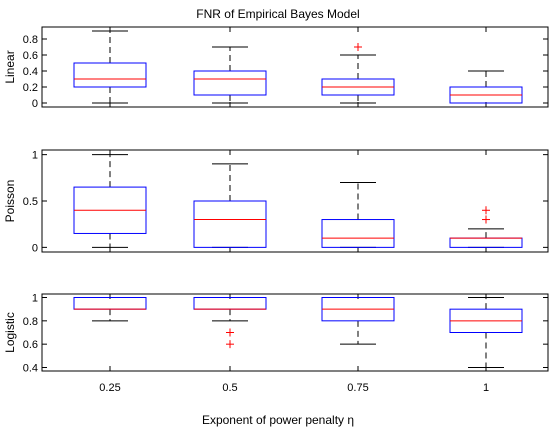 This screenshot has height=430, width=554. What do you see at coordinates (278, 420) in the screenshot?
I see `x-axis-label: Exponent of power penalty η` at bounding box center [278, 420].